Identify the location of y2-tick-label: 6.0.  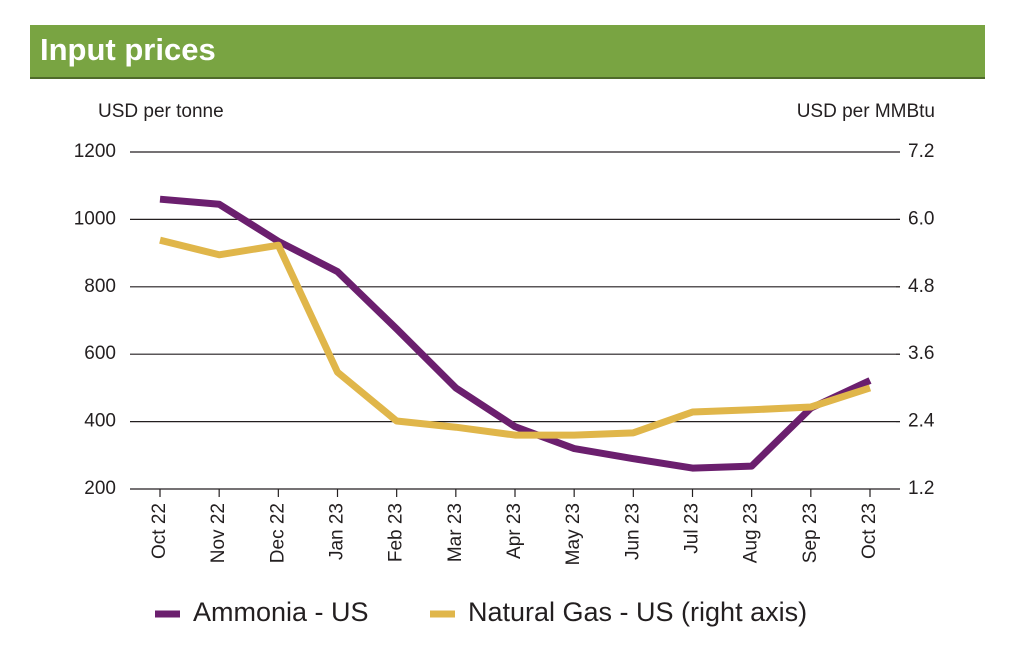
(921, 218).